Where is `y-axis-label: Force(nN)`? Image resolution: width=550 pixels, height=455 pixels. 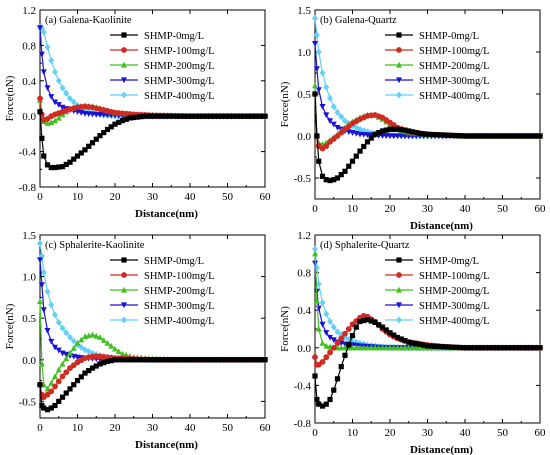
y-axis-label: Force(nN) is located at coordinates (10, 326).